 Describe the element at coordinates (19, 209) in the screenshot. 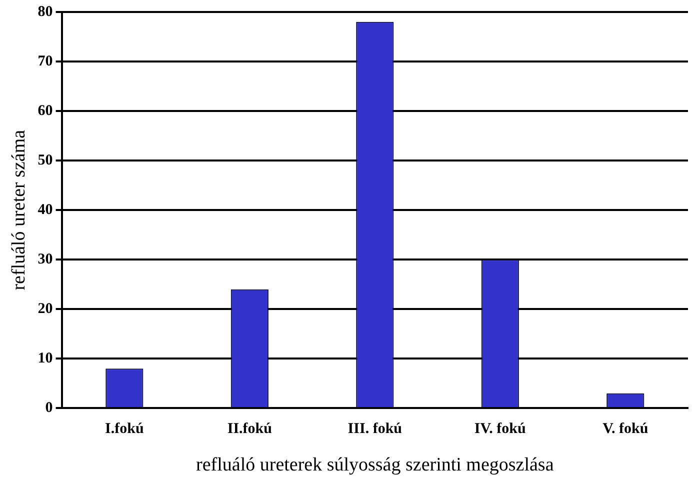

I see `y-axis-title: refluáló ureter száma` at that location.